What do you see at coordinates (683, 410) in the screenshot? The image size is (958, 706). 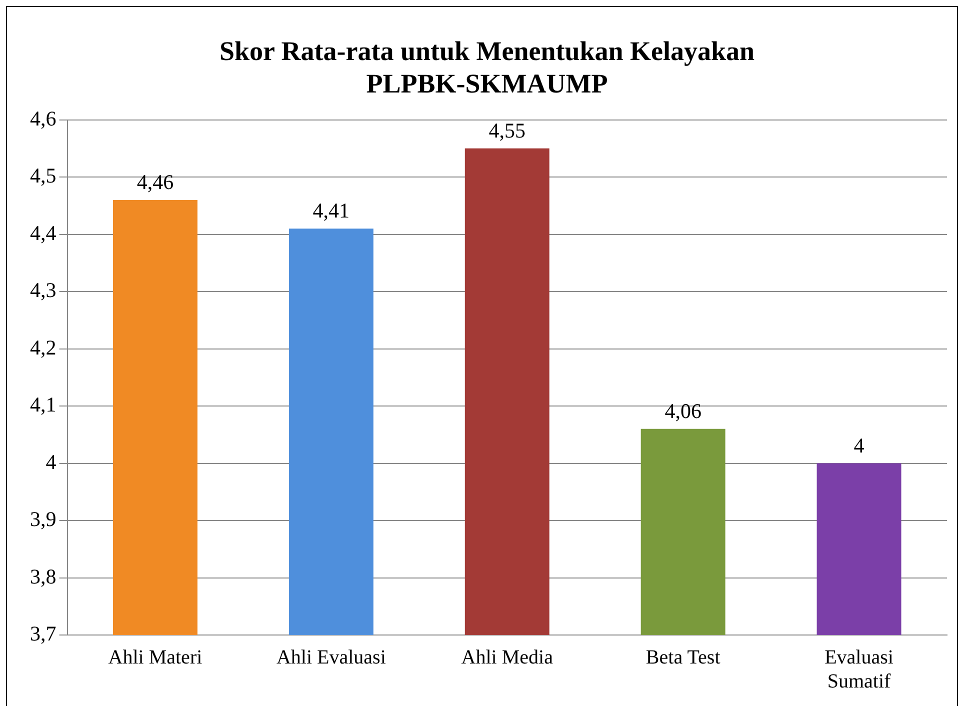 I see `data-label: 4,06` at bounding box center [683, 410].